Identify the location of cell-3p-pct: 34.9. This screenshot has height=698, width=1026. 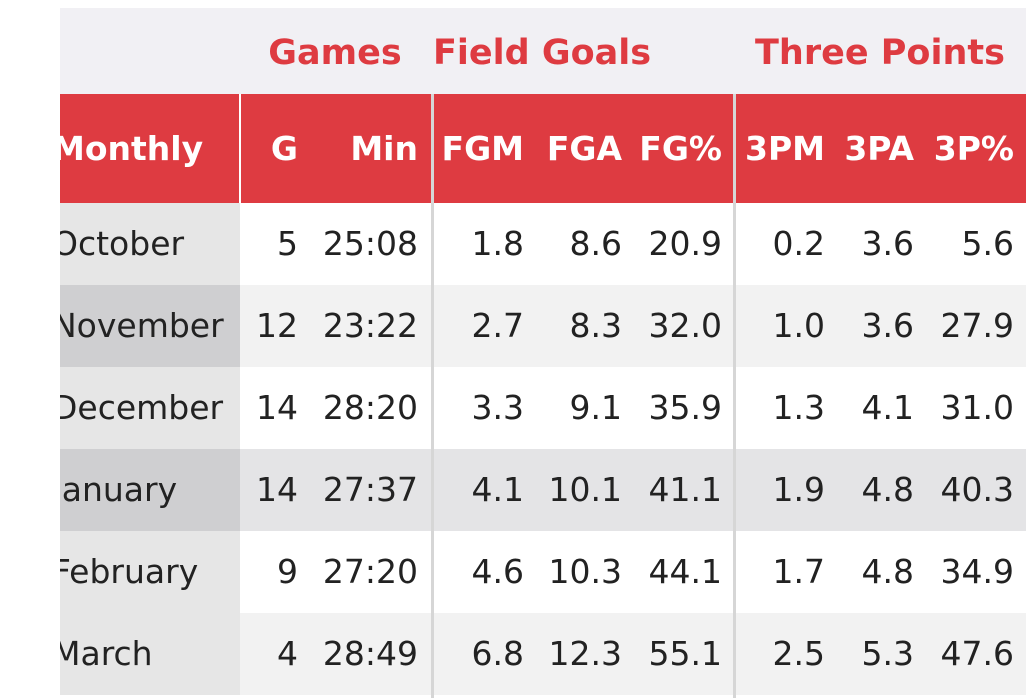
(977, 571).